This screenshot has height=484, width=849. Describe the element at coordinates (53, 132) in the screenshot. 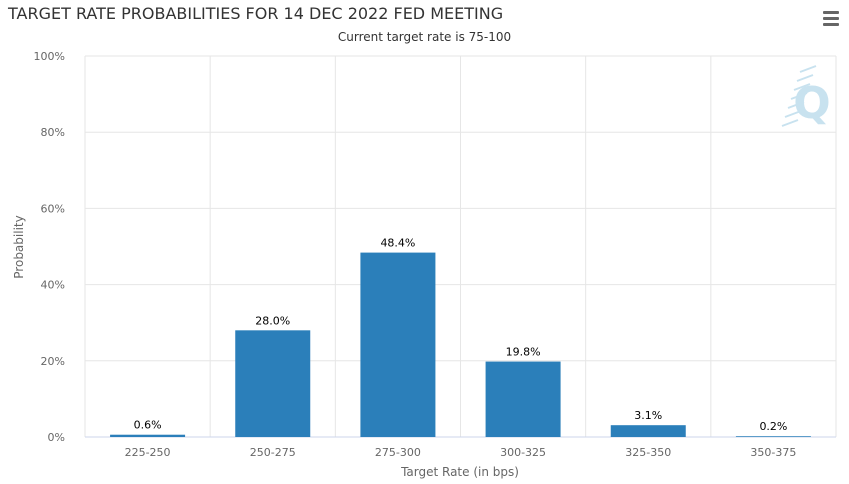

I see `y-tick-label: 80%` at that location.